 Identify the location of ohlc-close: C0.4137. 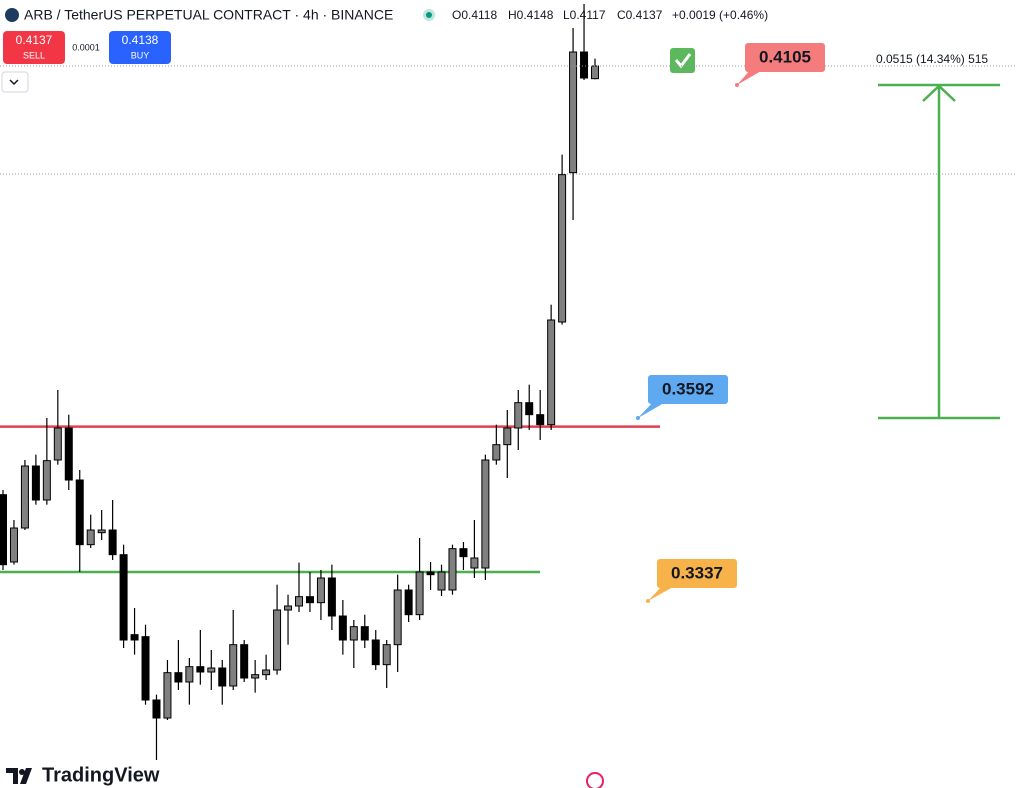
(640, 15).